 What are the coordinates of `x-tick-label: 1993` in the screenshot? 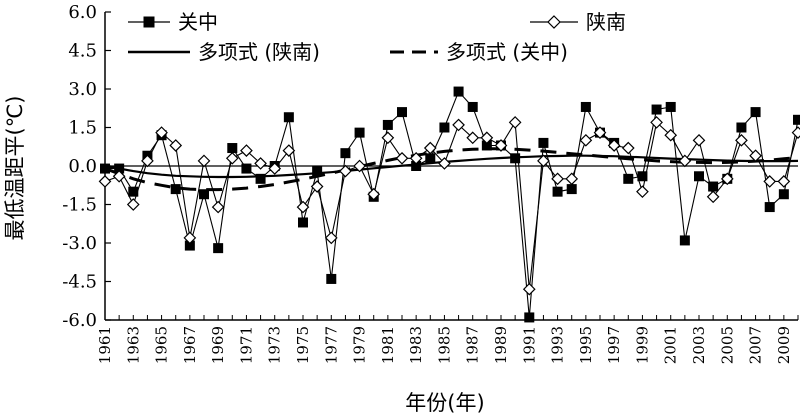 It's located at (558, 345).